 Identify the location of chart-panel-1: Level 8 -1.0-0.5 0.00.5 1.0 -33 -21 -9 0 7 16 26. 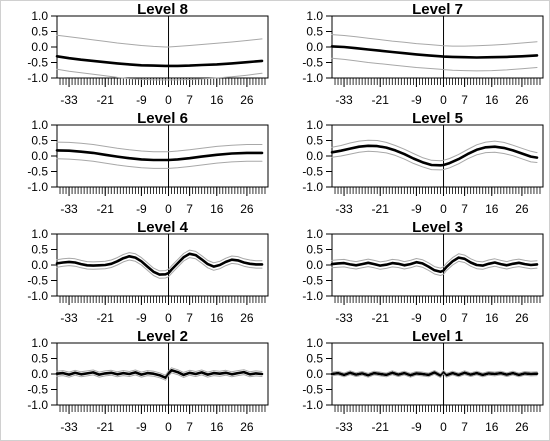
(148, 54).